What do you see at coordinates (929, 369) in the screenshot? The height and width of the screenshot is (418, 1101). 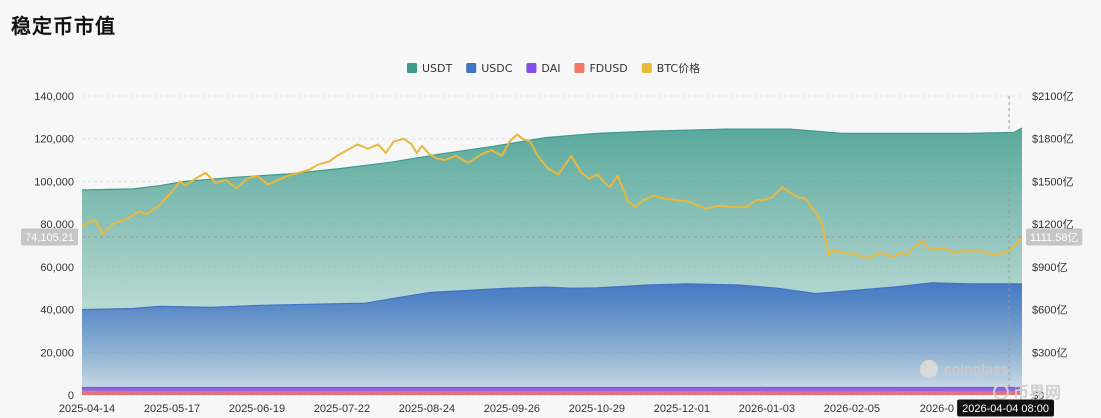 I see `coinglass-logo-icon` at bounding box center [929, 369].